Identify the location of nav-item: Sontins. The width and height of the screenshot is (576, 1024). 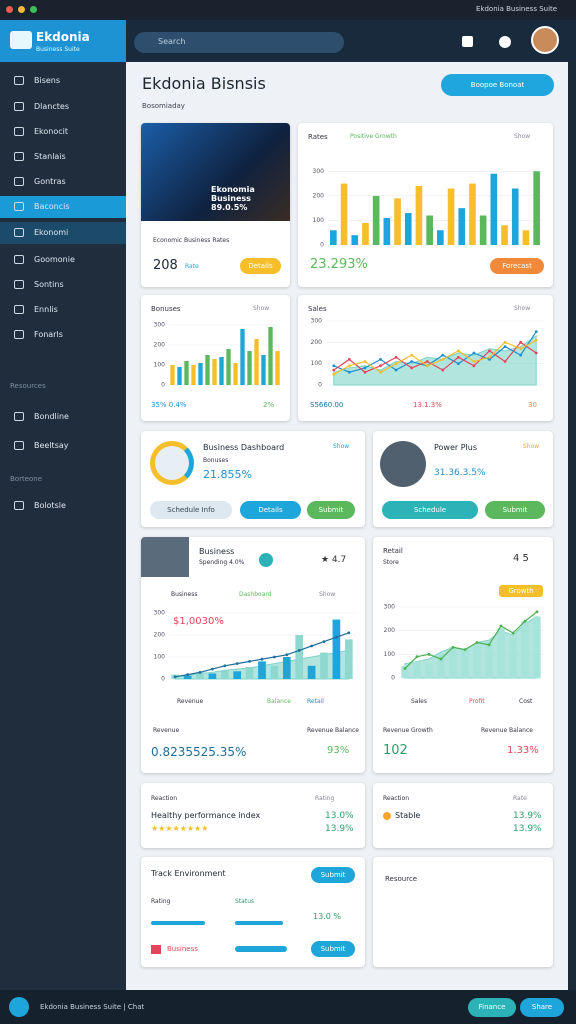
(63, 285).